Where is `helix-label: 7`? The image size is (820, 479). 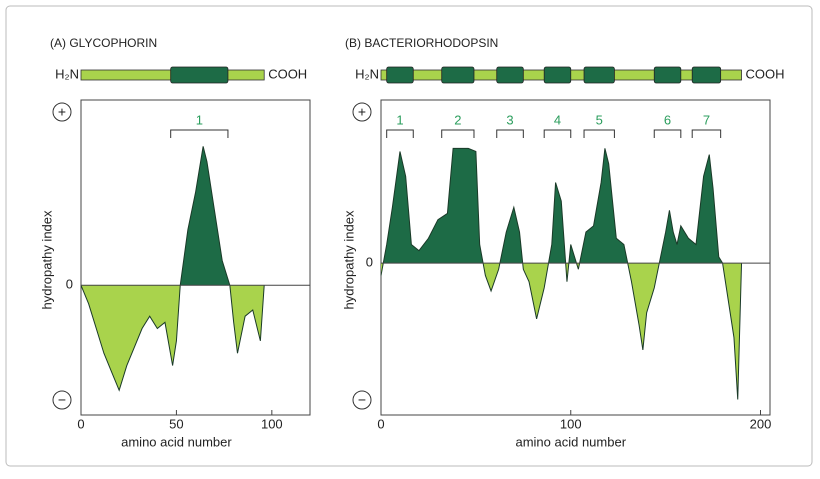 helix-label: 7 is located at coordinates (706, 119).